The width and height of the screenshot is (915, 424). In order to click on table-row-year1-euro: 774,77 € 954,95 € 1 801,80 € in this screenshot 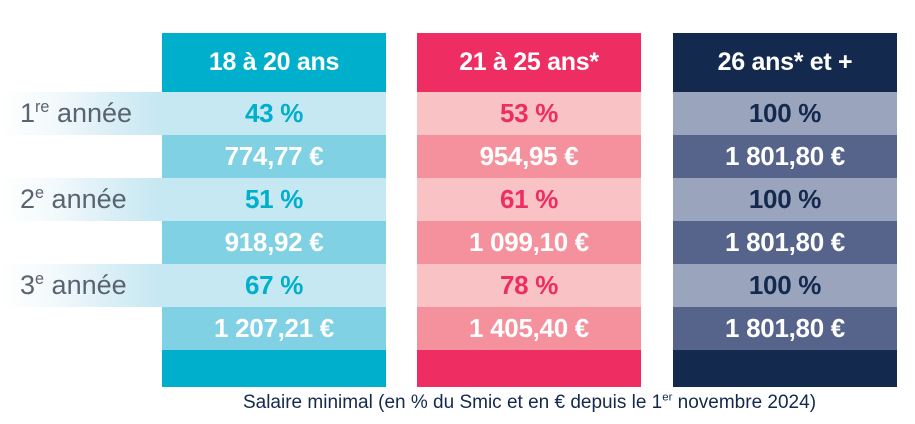, I will do `click(448, 156)`.